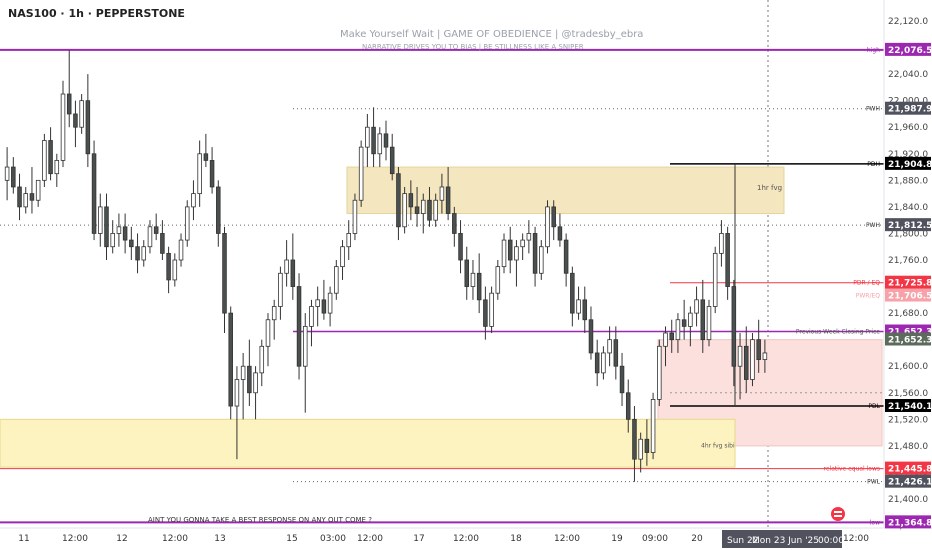 The width and height of the screenshot is (932, 550). What do you see at coordinates (866, 283) in the screenshot?
I see `level-text: PDR / EQ` at bounding box center [866, 283].